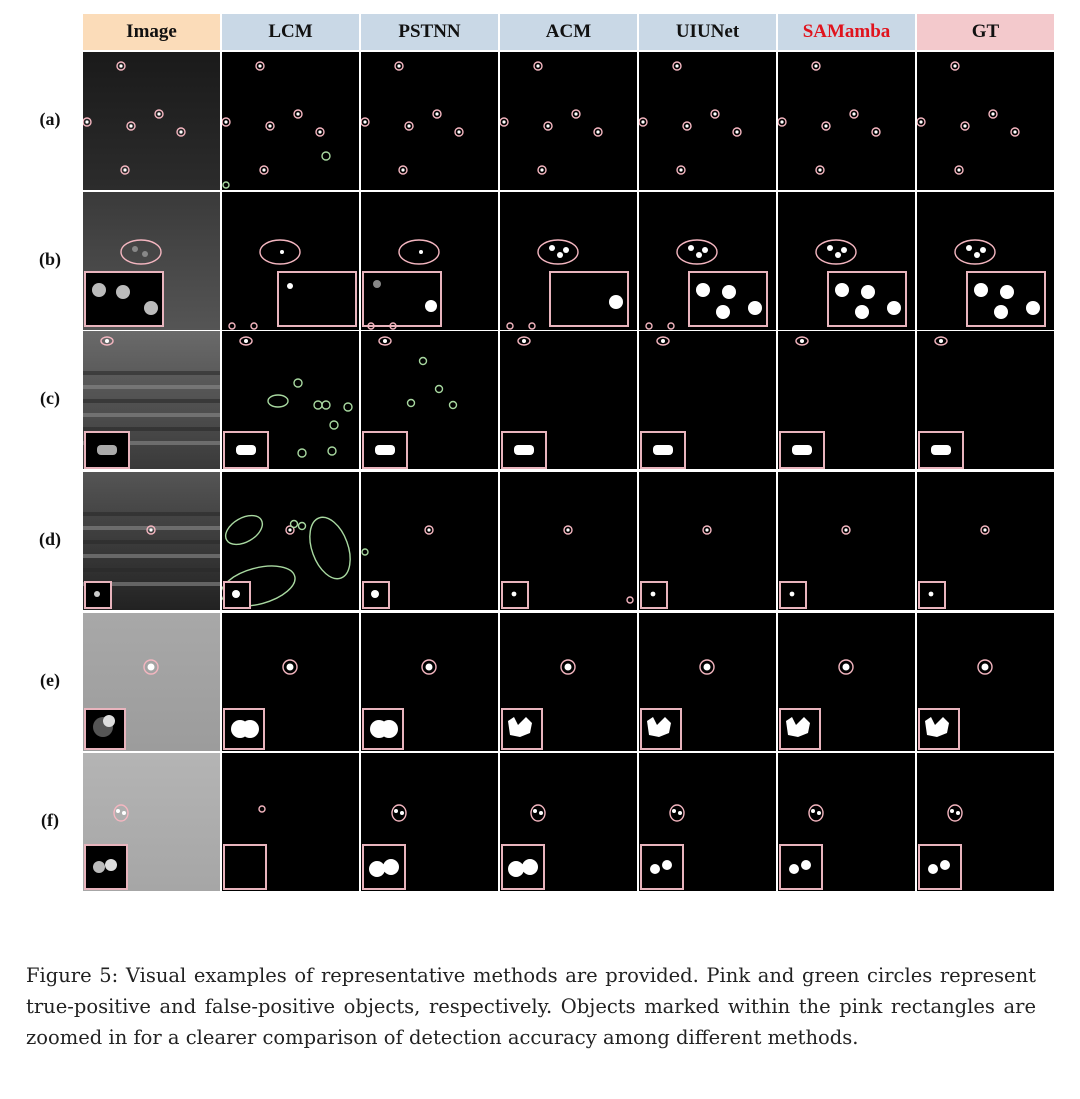  What do you see at coordinates (707, 32) in the screenshot?
I see `column-header-uiunet: UIUNet` at bounding box center [707, 32].